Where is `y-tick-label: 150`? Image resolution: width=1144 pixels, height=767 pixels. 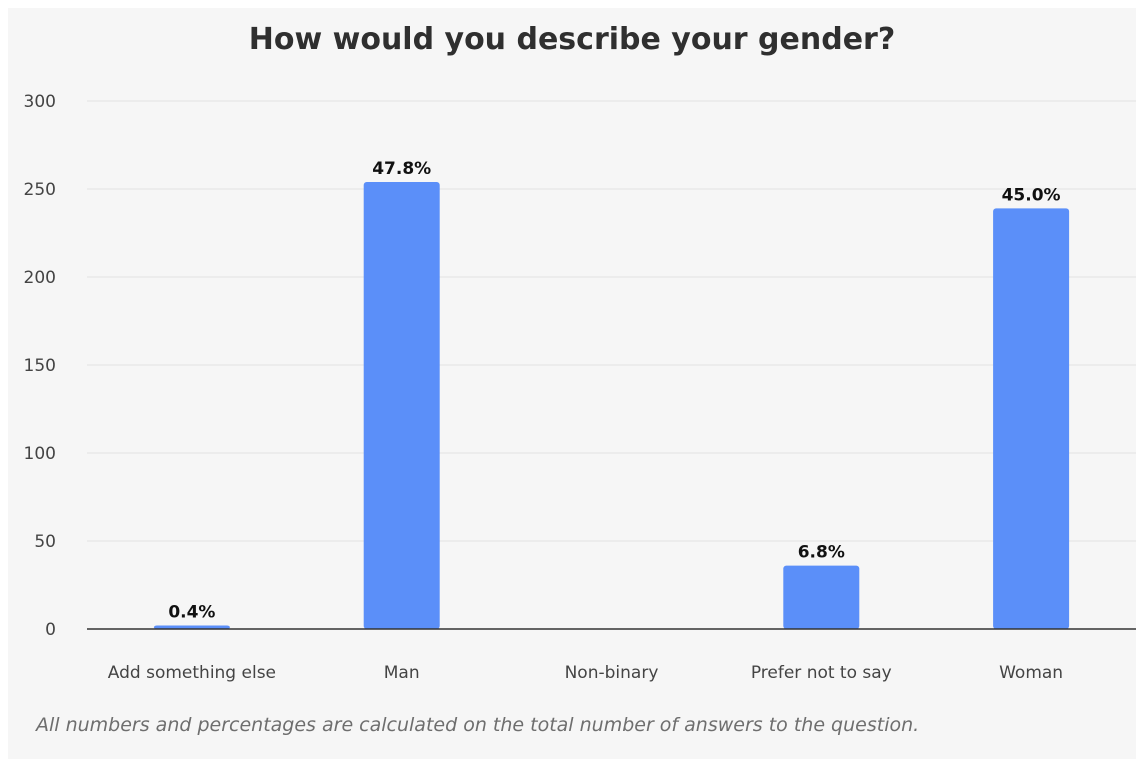
y-tick-label: 150 is located at coordinates (40, 366).